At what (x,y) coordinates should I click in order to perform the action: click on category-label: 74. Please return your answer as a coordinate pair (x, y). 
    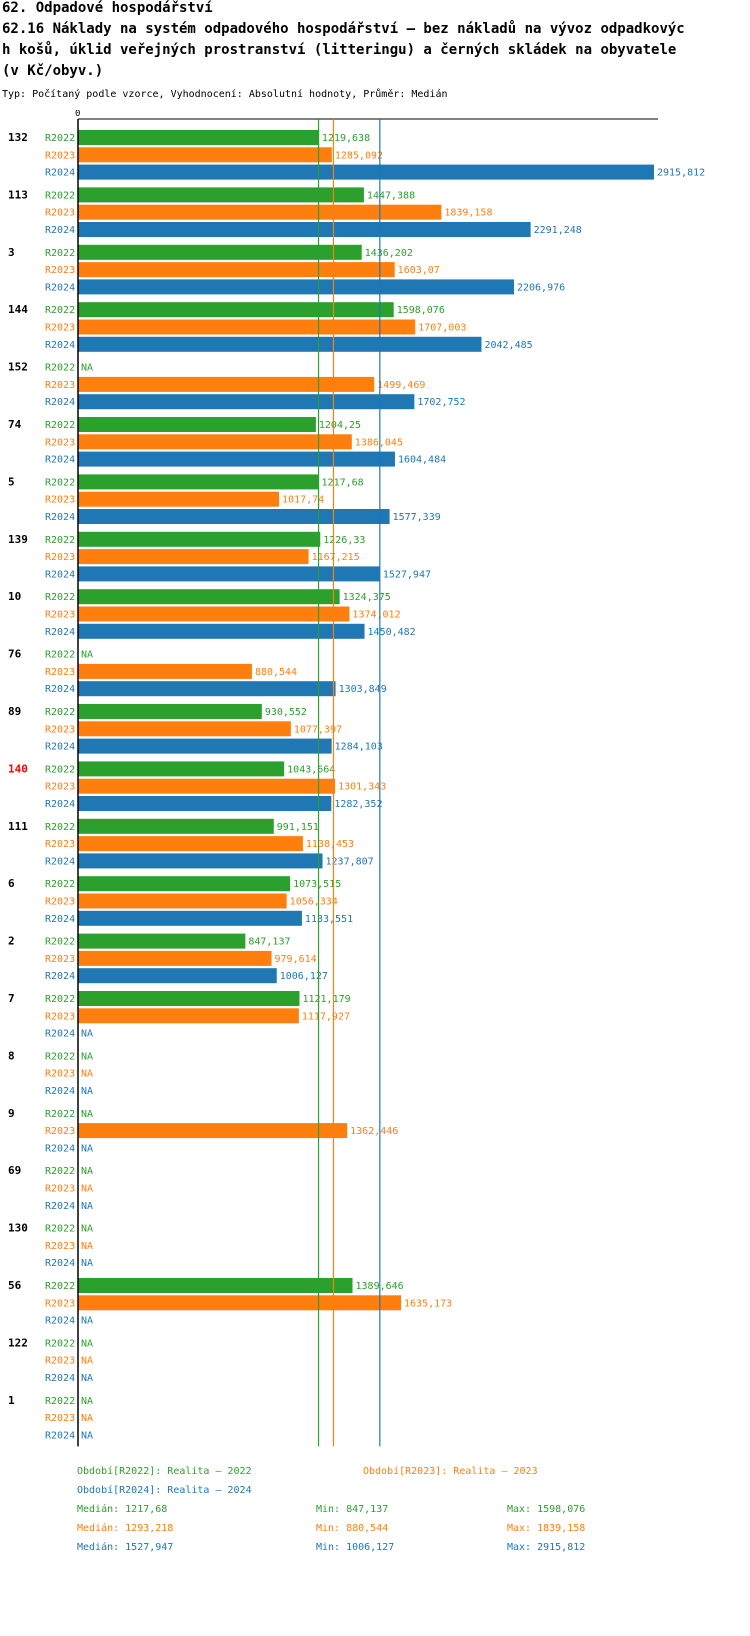
    Looking at the image, I should click on (15, 424).